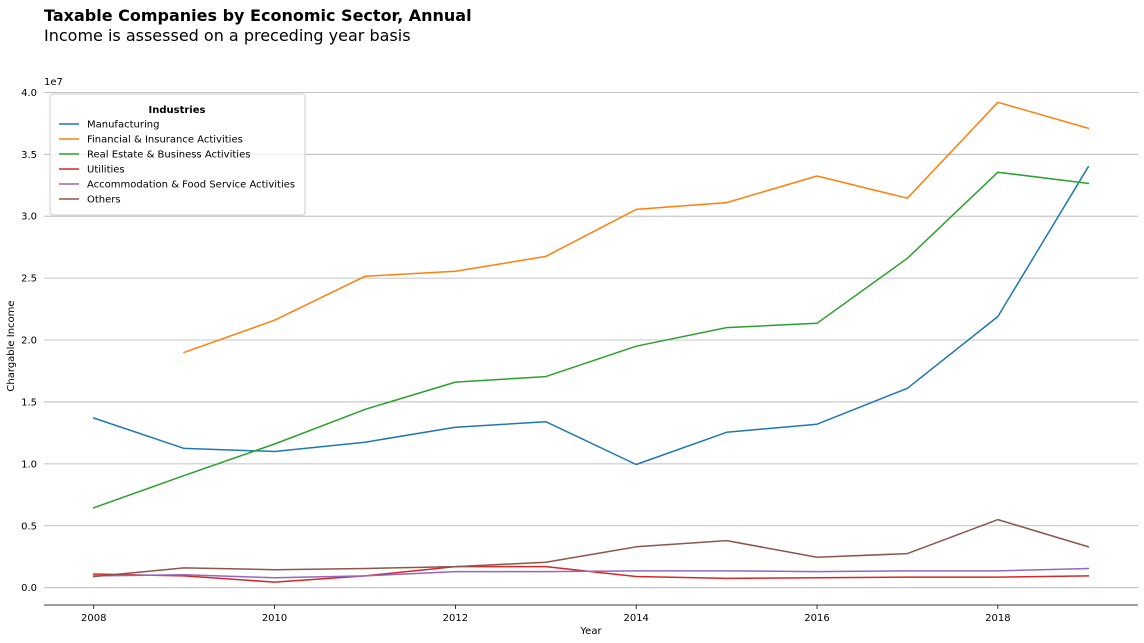 This screenshot has height=643, width=1144. I want to click on legend-label-utilities: Utilities, so click(106, 170).